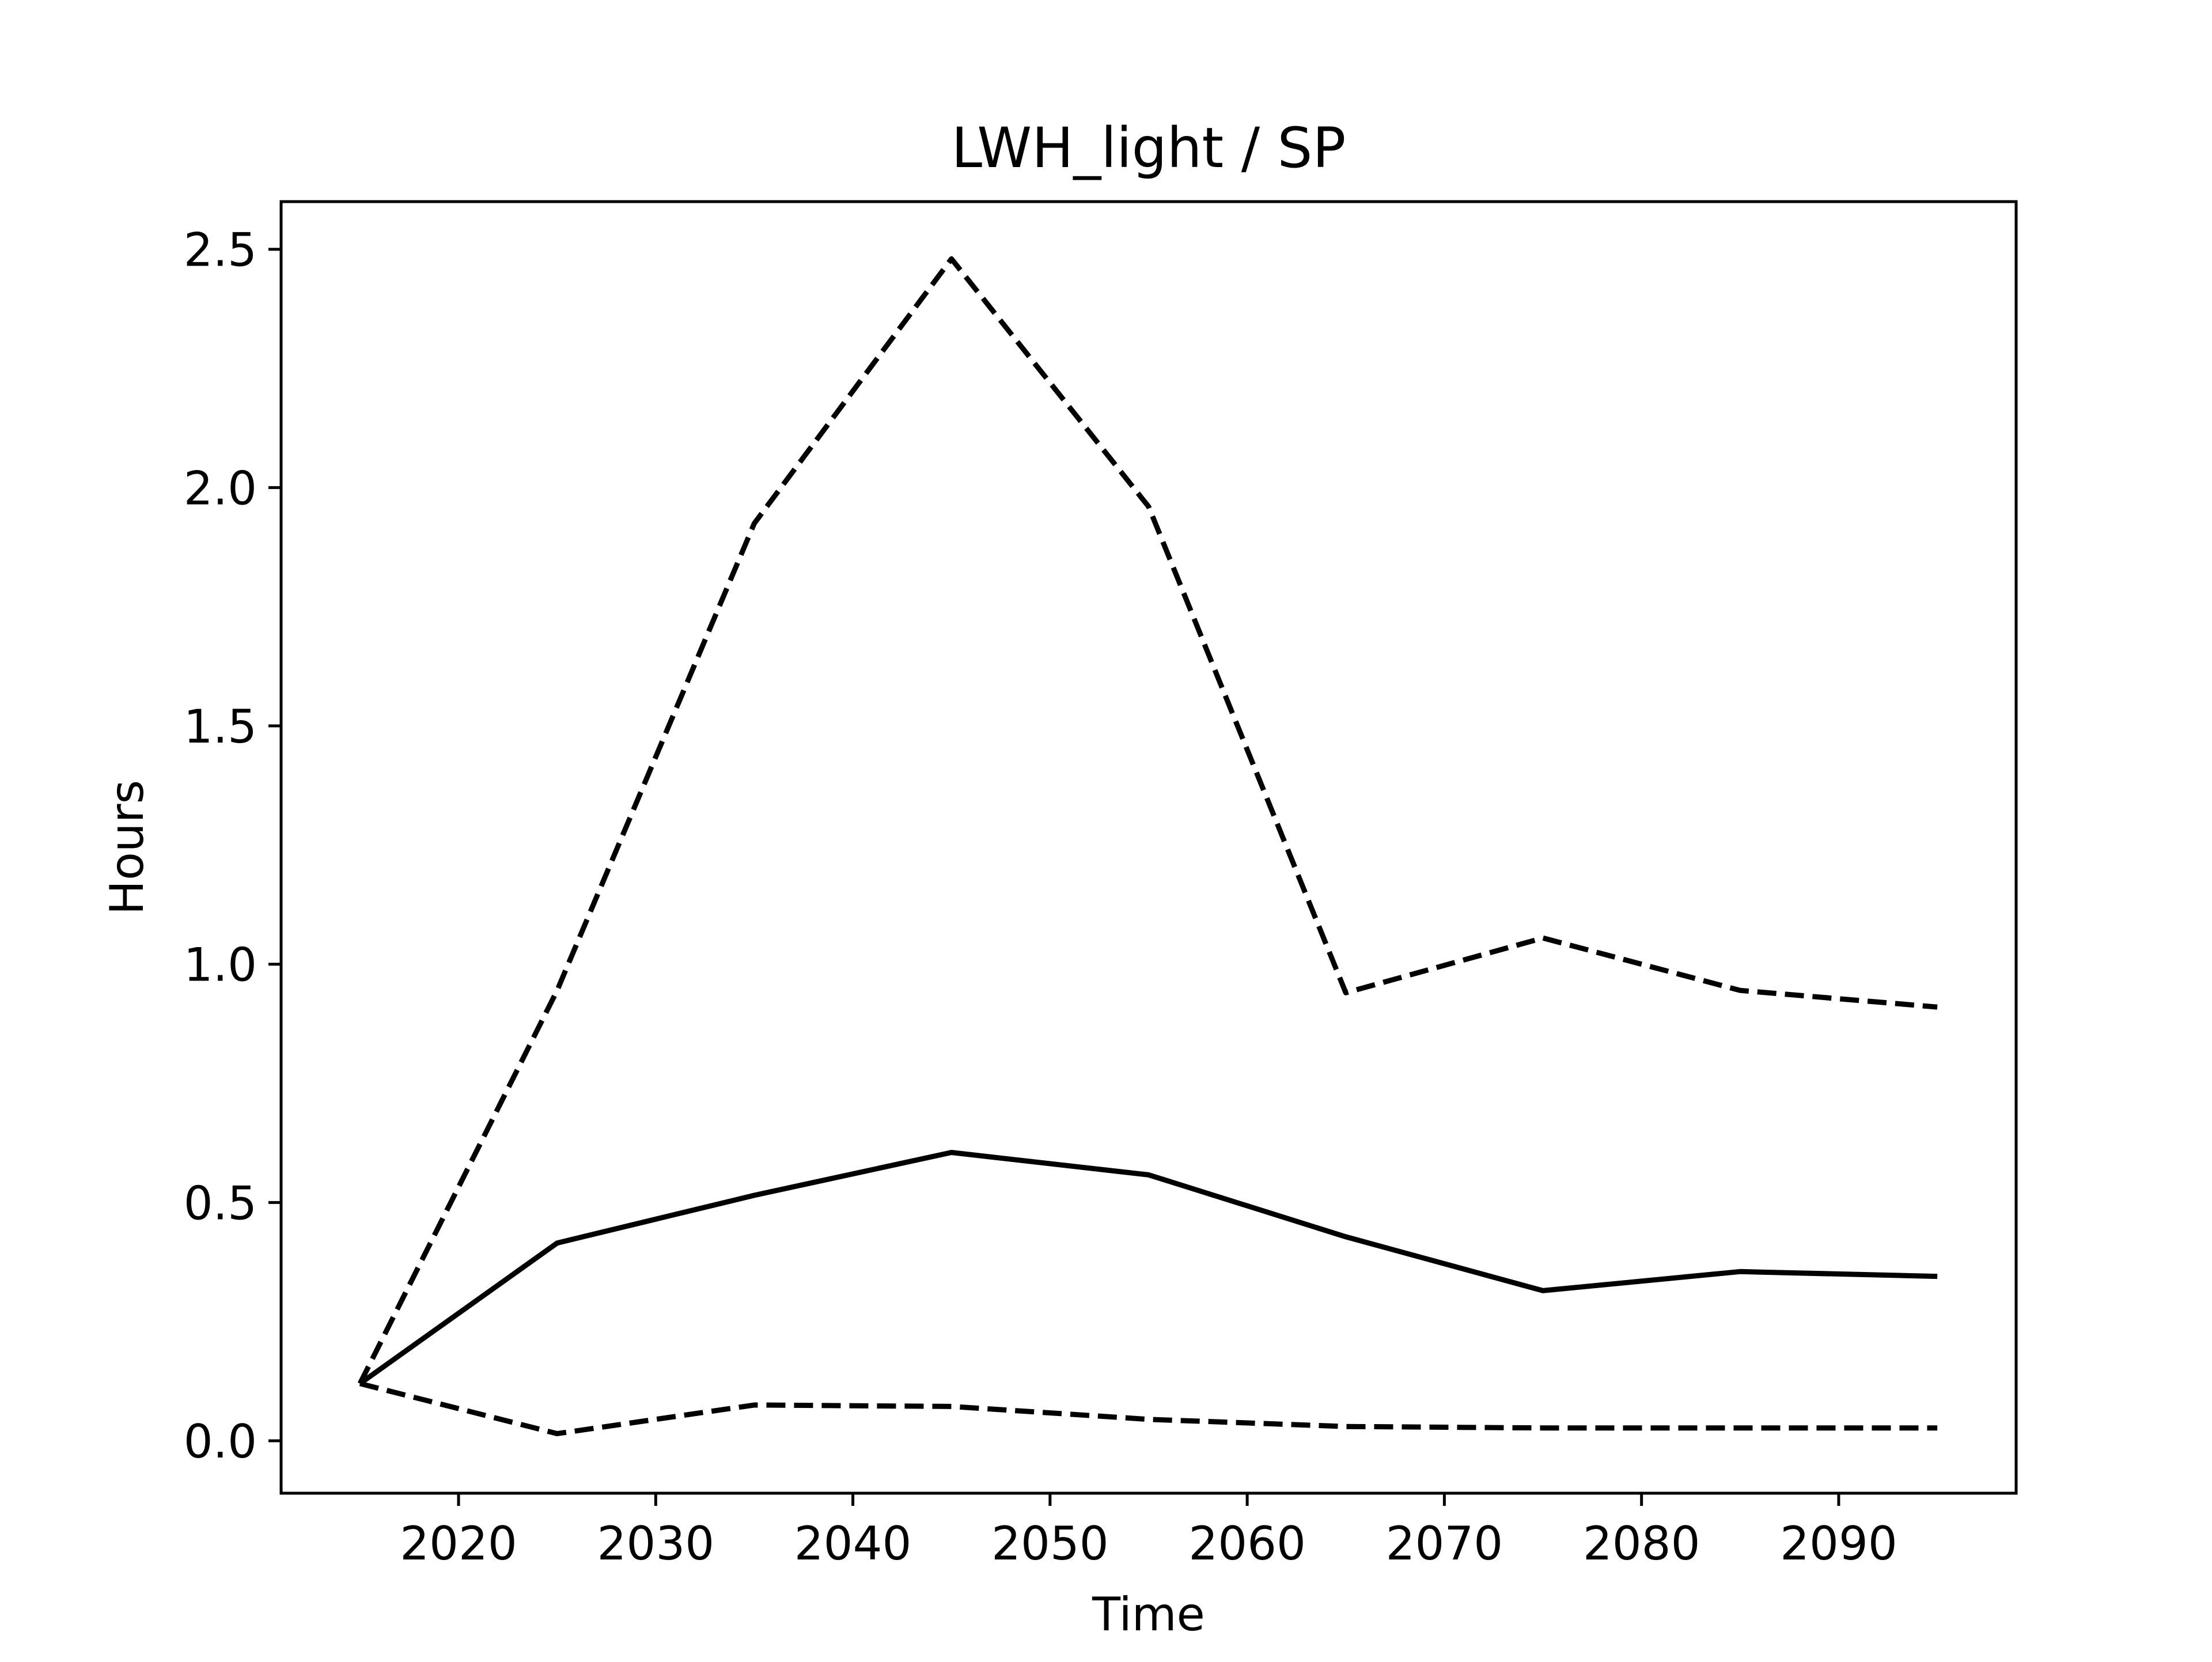 The image size is (2212, 1662). Describe the element at coordinates (458, 1543) in the screenshot. I see `x-tick-label: 2020` at that location.